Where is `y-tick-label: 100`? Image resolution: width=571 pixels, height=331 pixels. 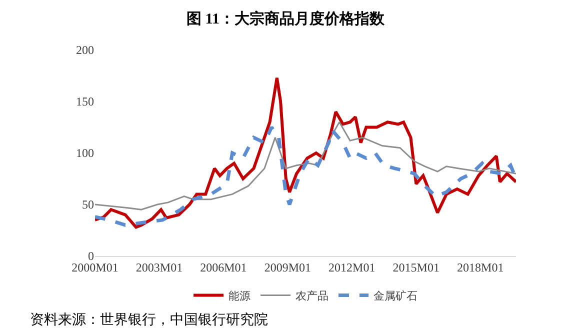
y-tick-label: 100 is located at coordinates (85, 153).